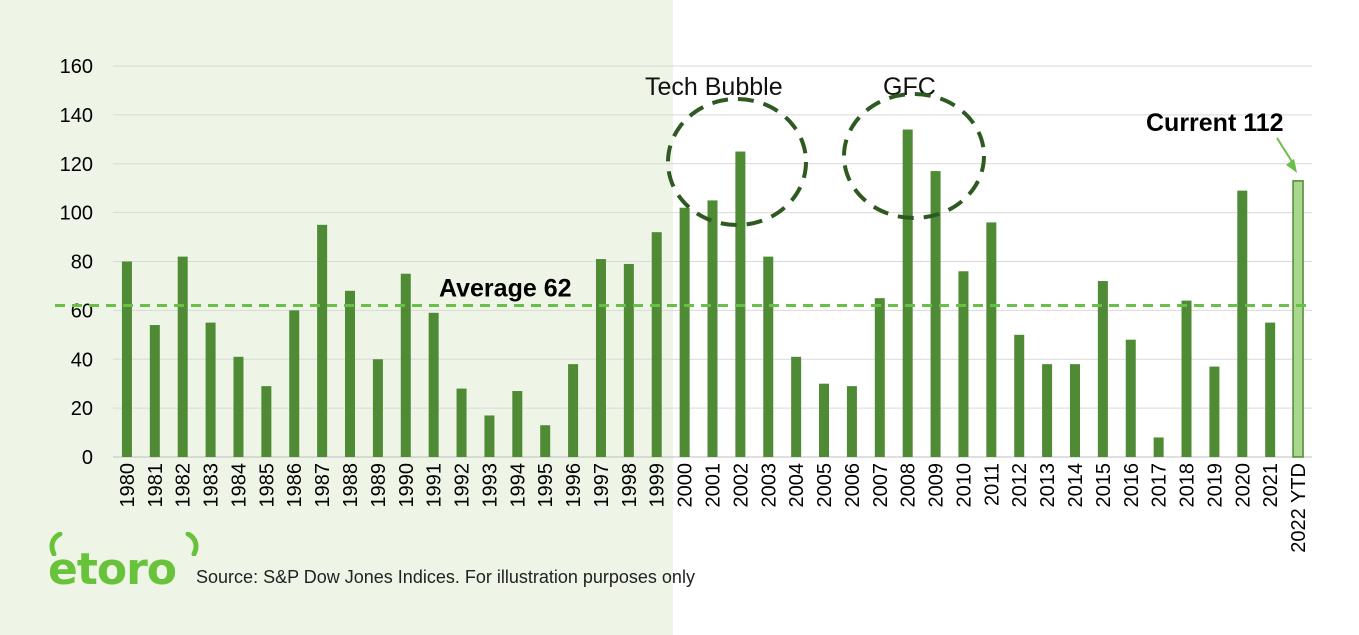 Image resolution: width=1359 pixels, height=635 pixels. I want to click on etoro-logo: etoro, so click(123, 562).